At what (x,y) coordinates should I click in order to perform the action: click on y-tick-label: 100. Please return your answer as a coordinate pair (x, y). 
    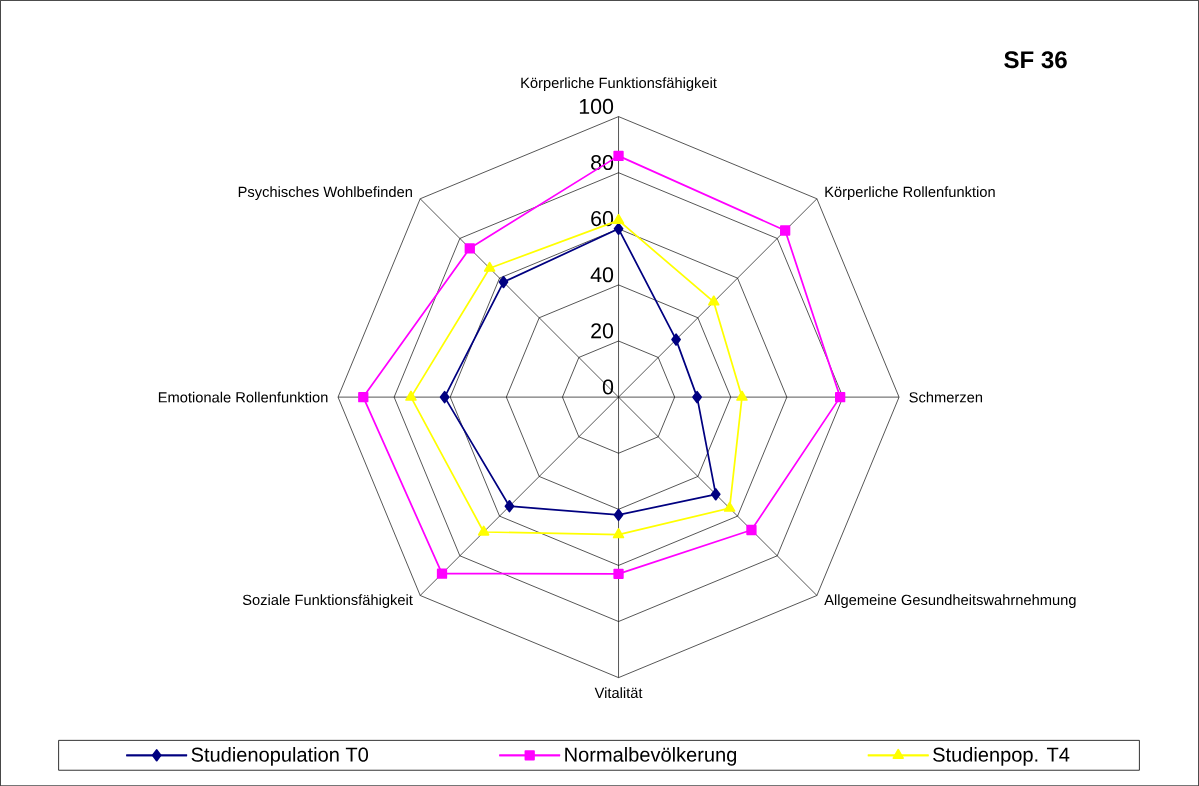
    Looking at the image, I should click on (596, 106).